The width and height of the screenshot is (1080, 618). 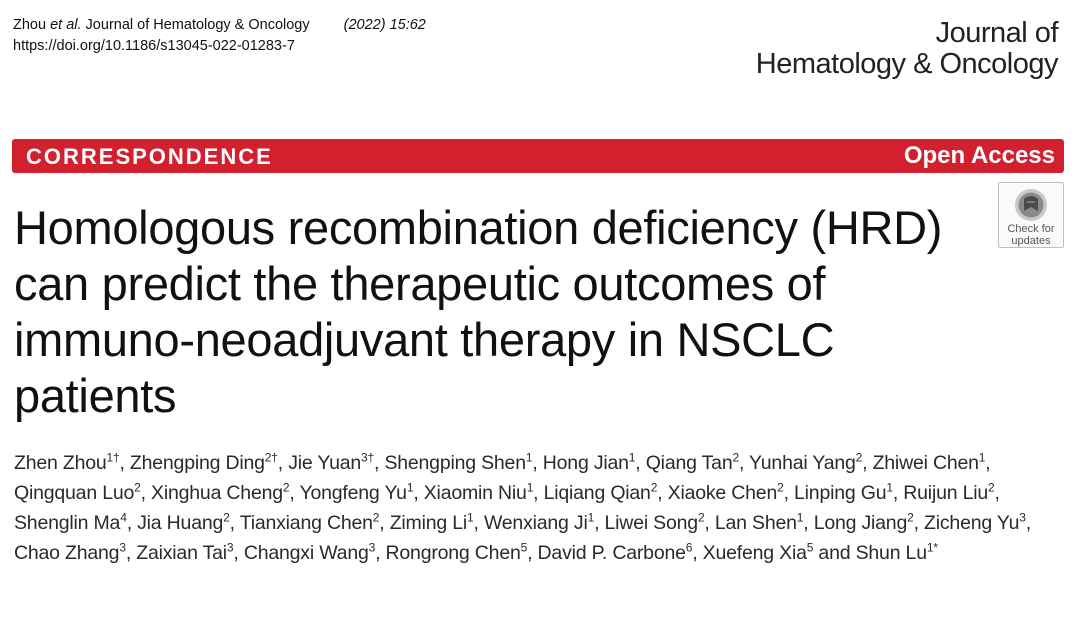 I want to click on author-name: Zicheng Yu, so click(x=972, y=523).